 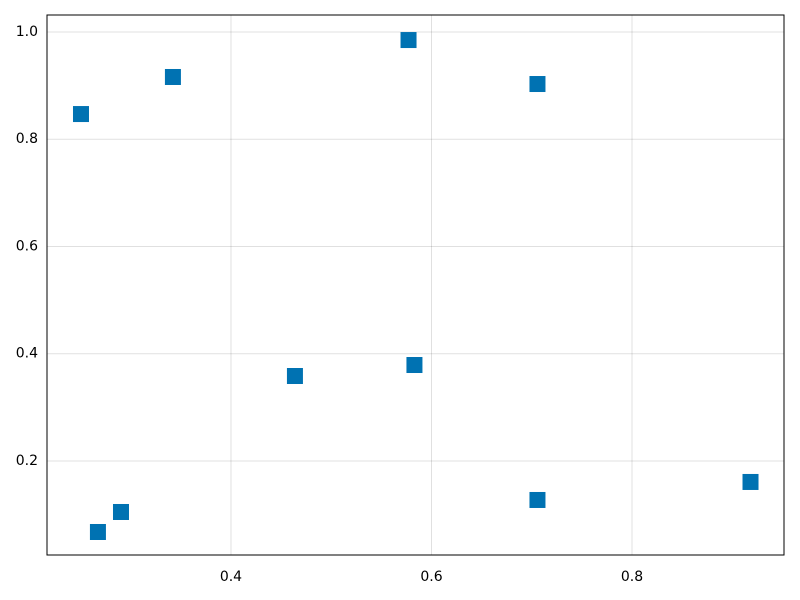 What do you see at coordinates (27, 139) in the screenshot?
I see `y-tick-label: 0.8` at bounding box center [27, 139].